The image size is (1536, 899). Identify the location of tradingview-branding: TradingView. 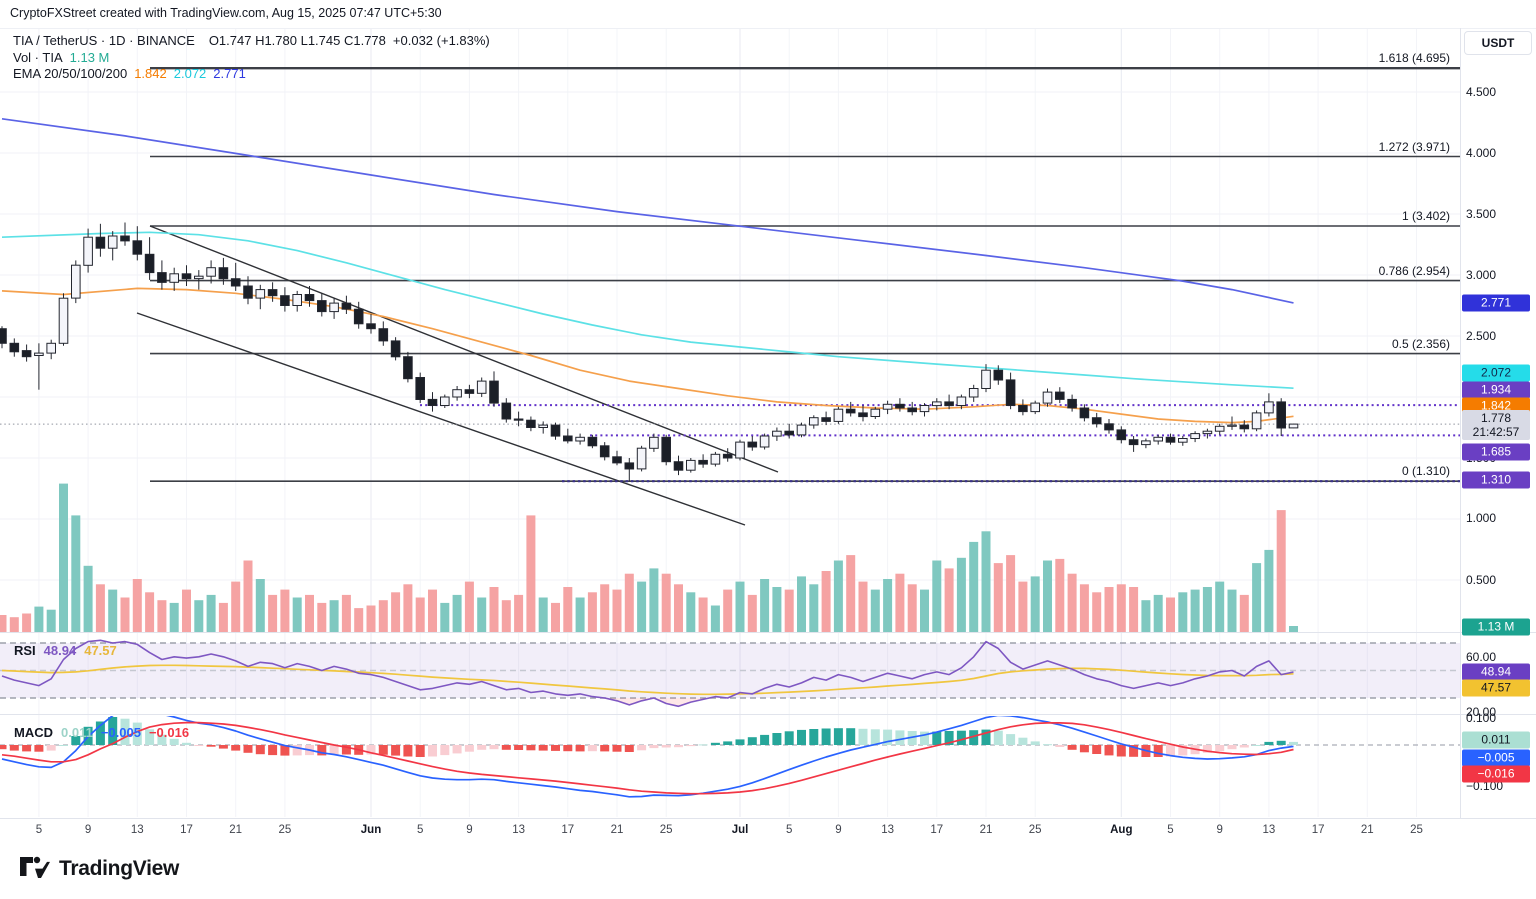
(99, 869).